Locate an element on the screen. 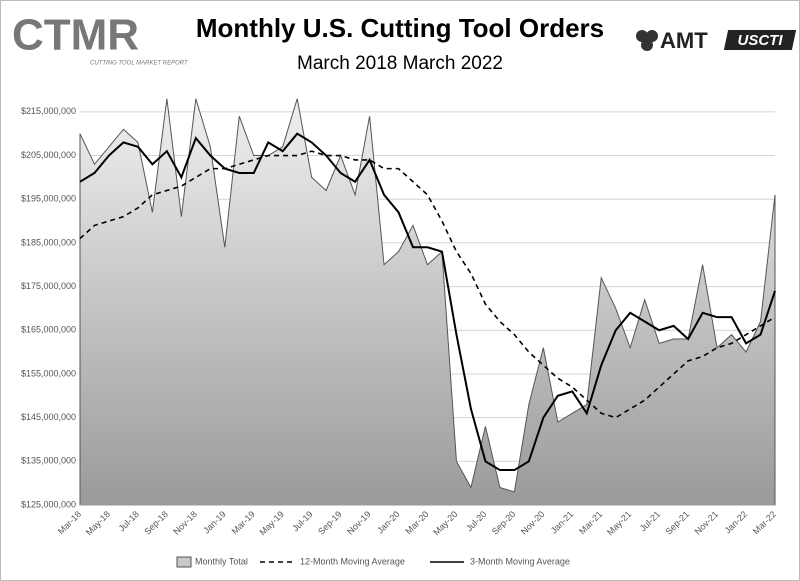  y-tick-label: $195,000,000 is located at coordinates (48, 199).